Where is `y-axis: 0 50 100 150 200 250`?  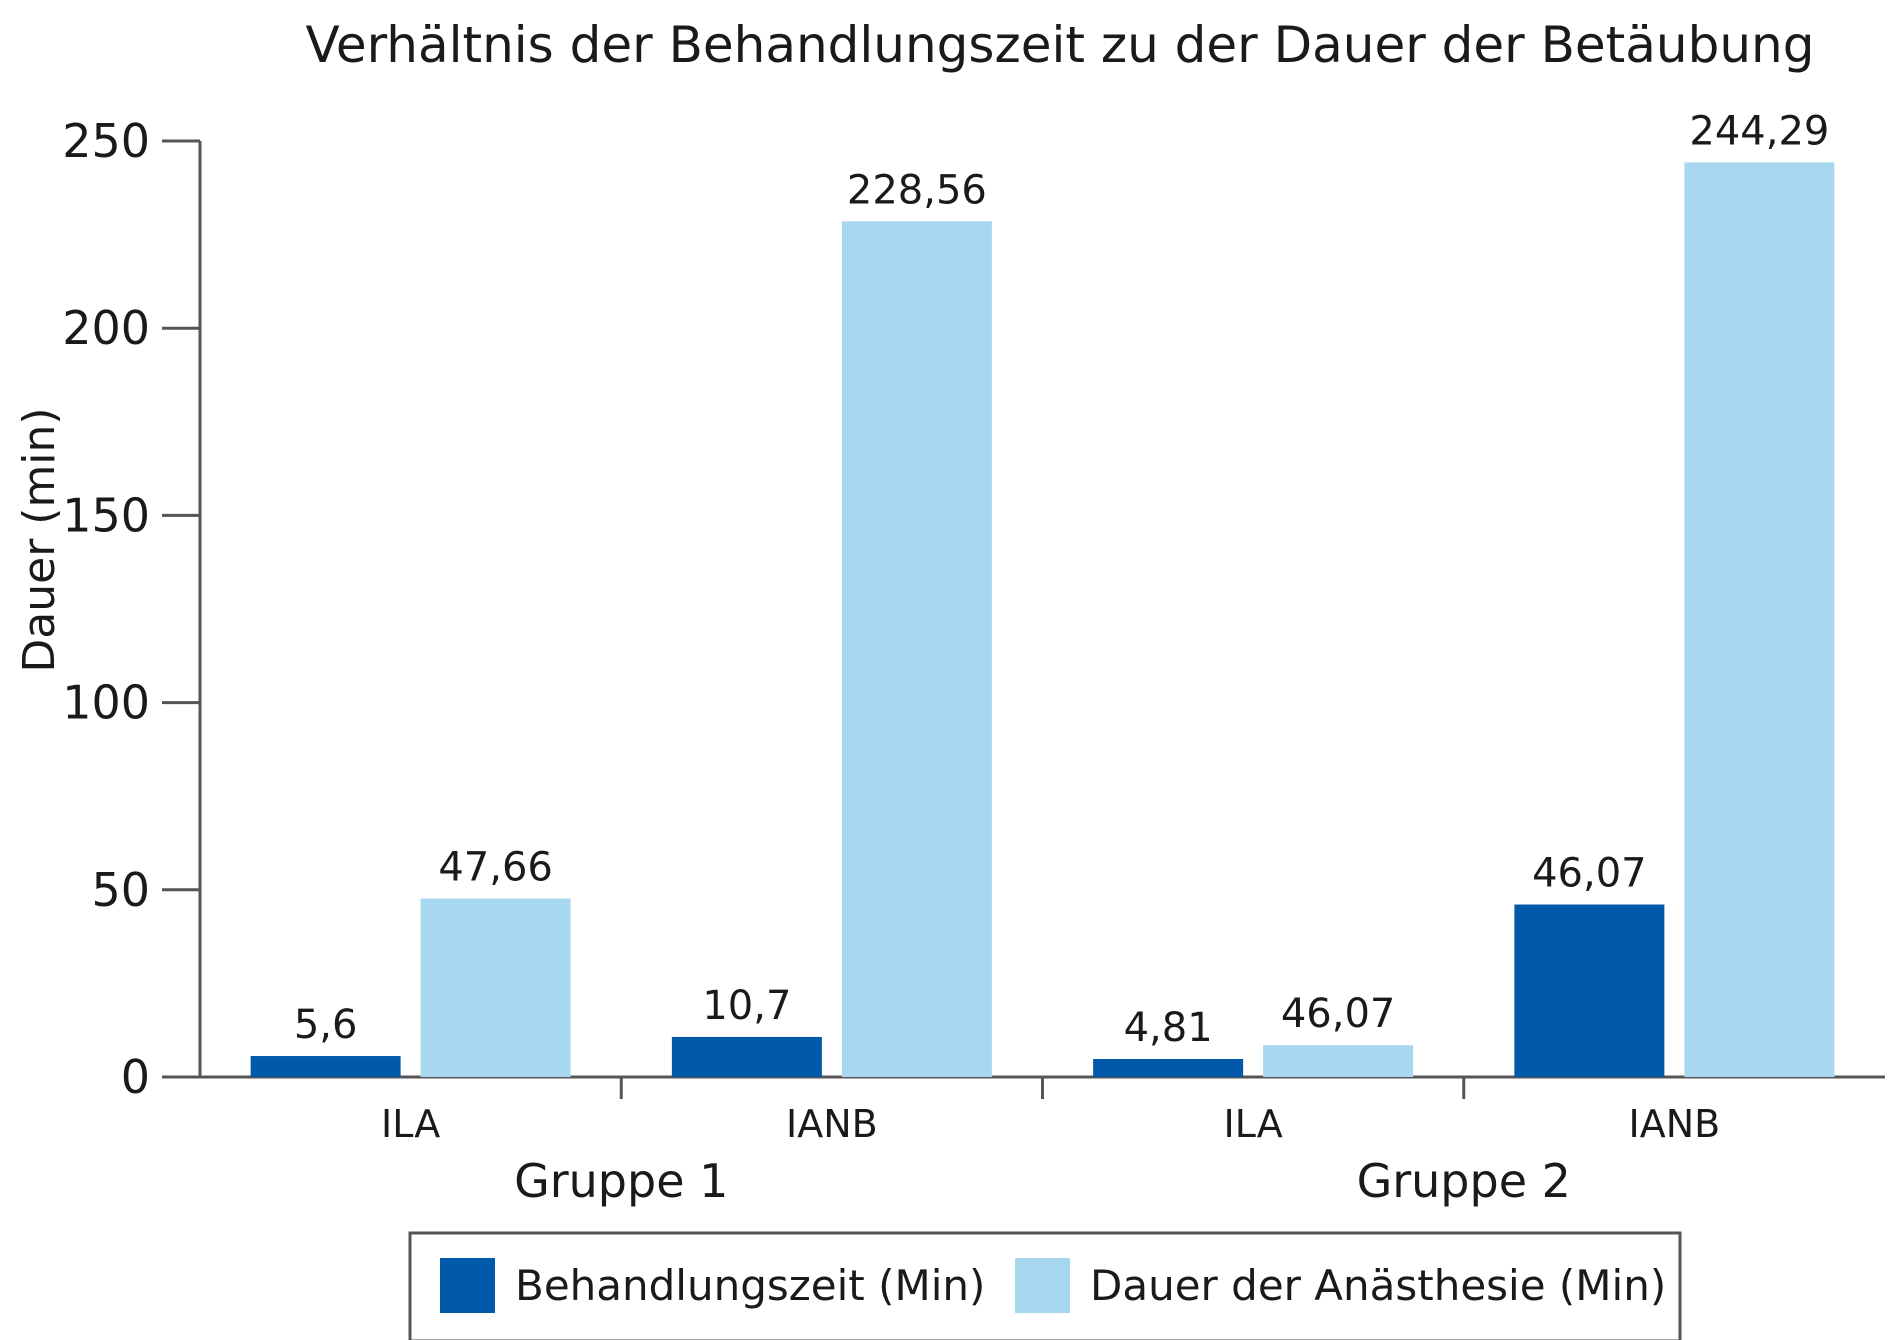
y-axis: 0 50 100 150 200 250 is located at coordinates (132, 609).